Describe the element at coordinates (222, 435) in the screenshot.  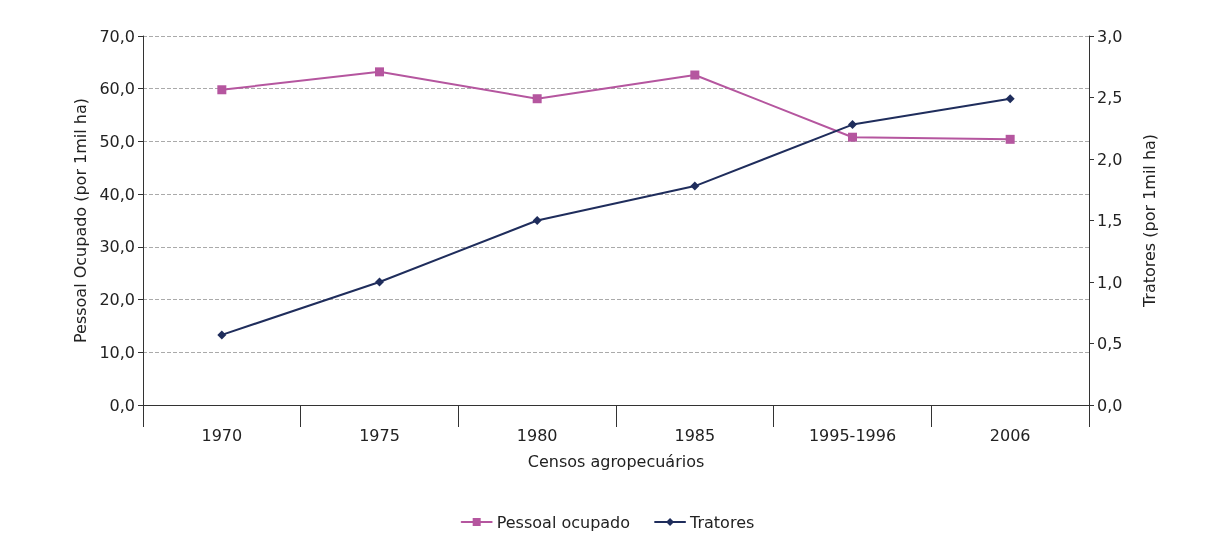
I see `x-tick-label: 1970` at that location.